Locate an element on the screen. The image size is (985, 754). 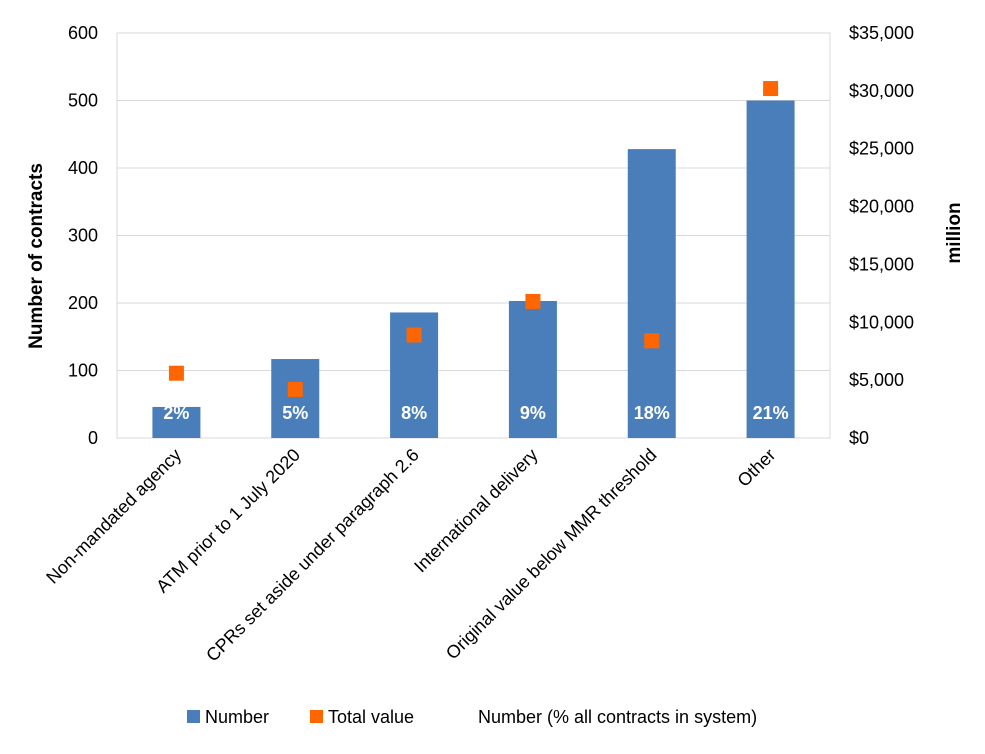
y2-tick-label: $0 is located at coordinates (859, 438).